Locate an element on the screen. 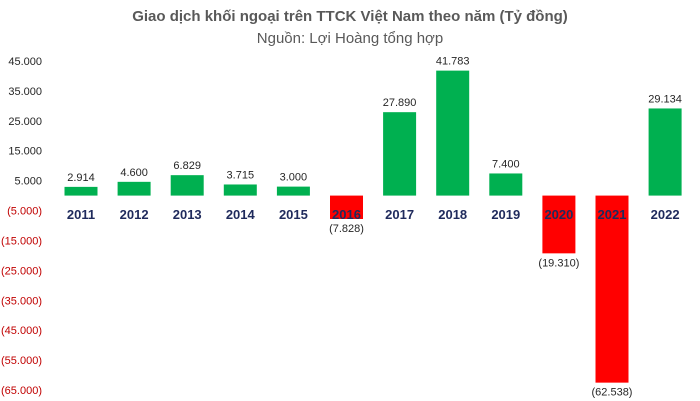 The image size is (700, 401). category-label: 2011 is located at coordinates (81, 214).